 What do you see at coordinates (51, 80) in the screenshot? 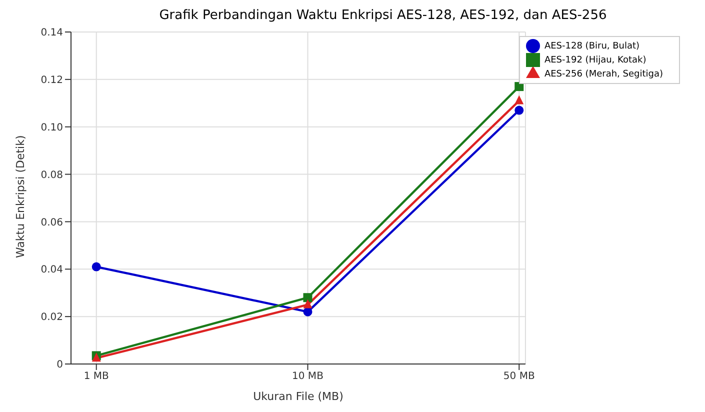
I see `y-tick-label: 0.12` at bounding box center [51, 80].